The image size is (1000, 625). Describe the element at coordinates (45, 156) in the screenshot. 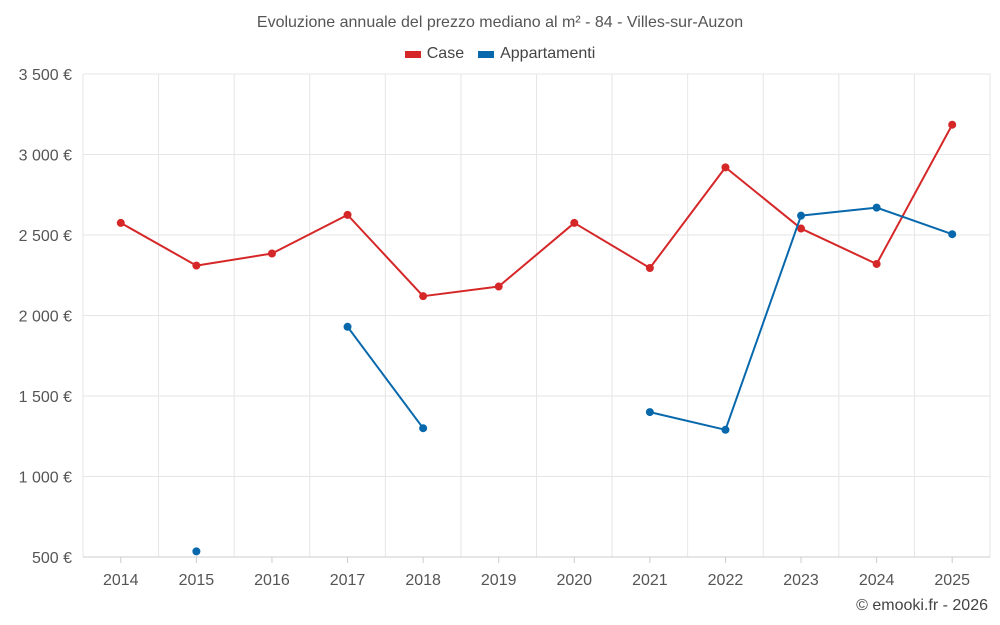

I see `y-tick-label: 3 000 €` at that location.